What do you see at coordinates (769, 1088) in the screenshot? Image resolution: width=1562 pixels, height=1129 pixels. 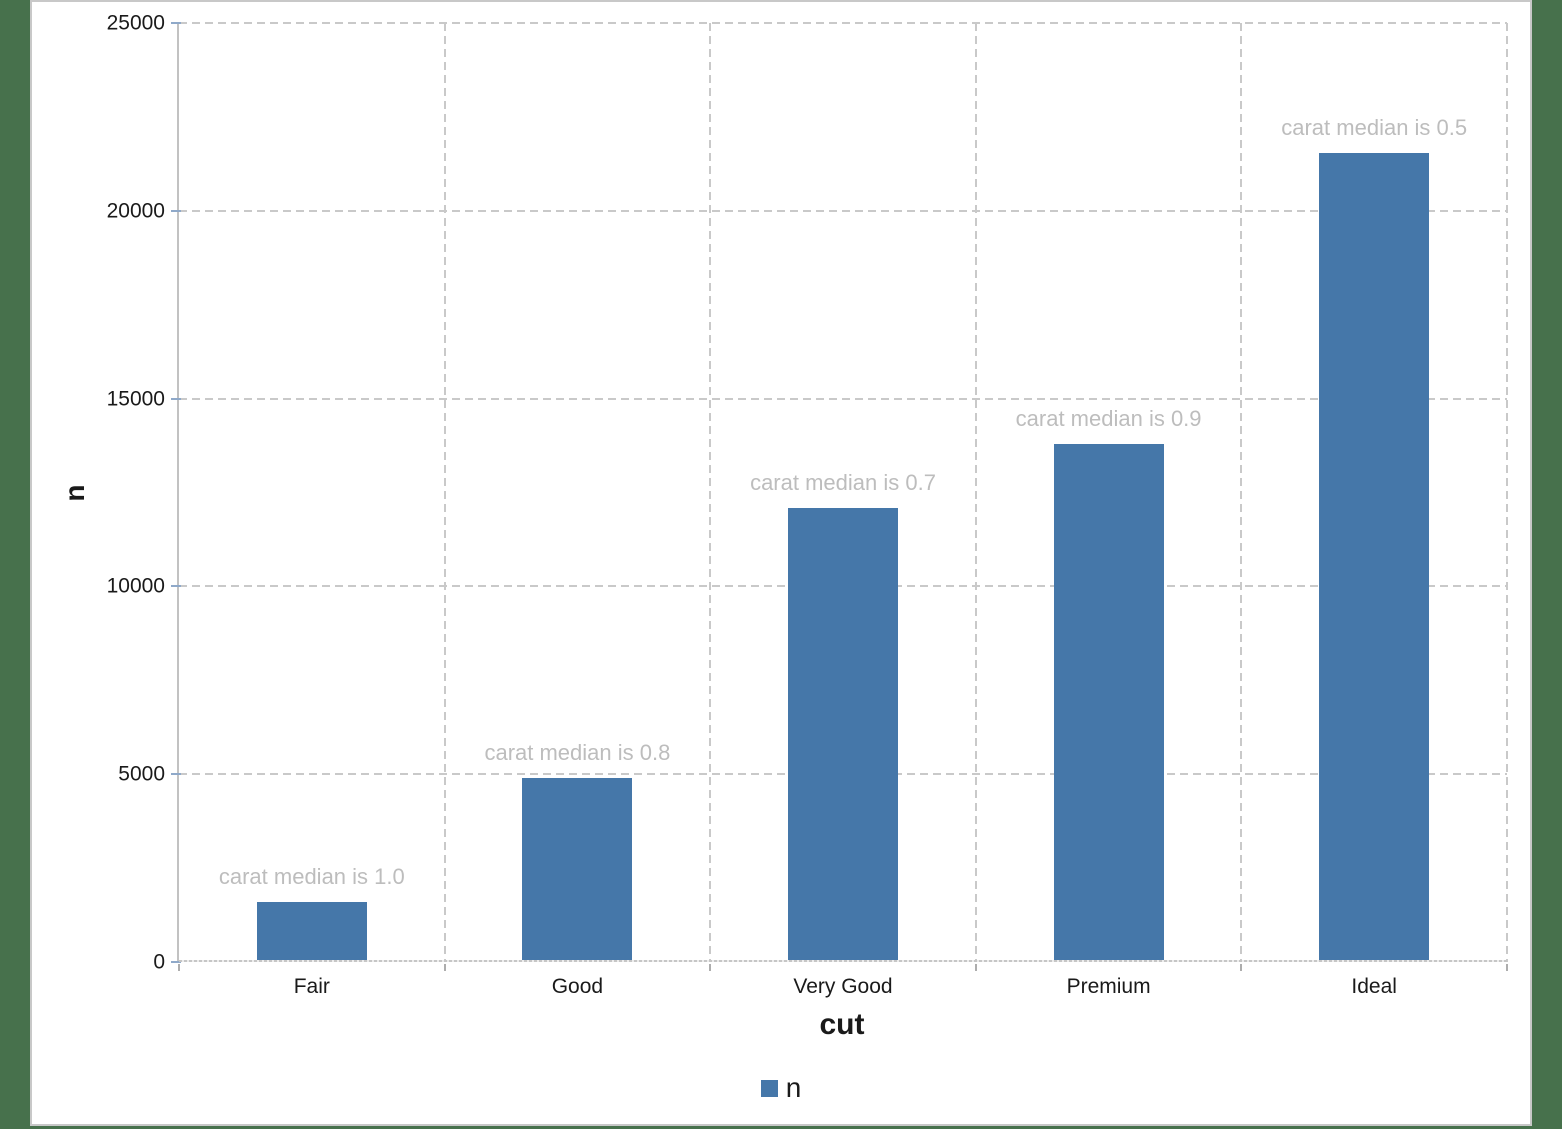 I see `legend-swatch-icon` at bounding box center [769, 1088].